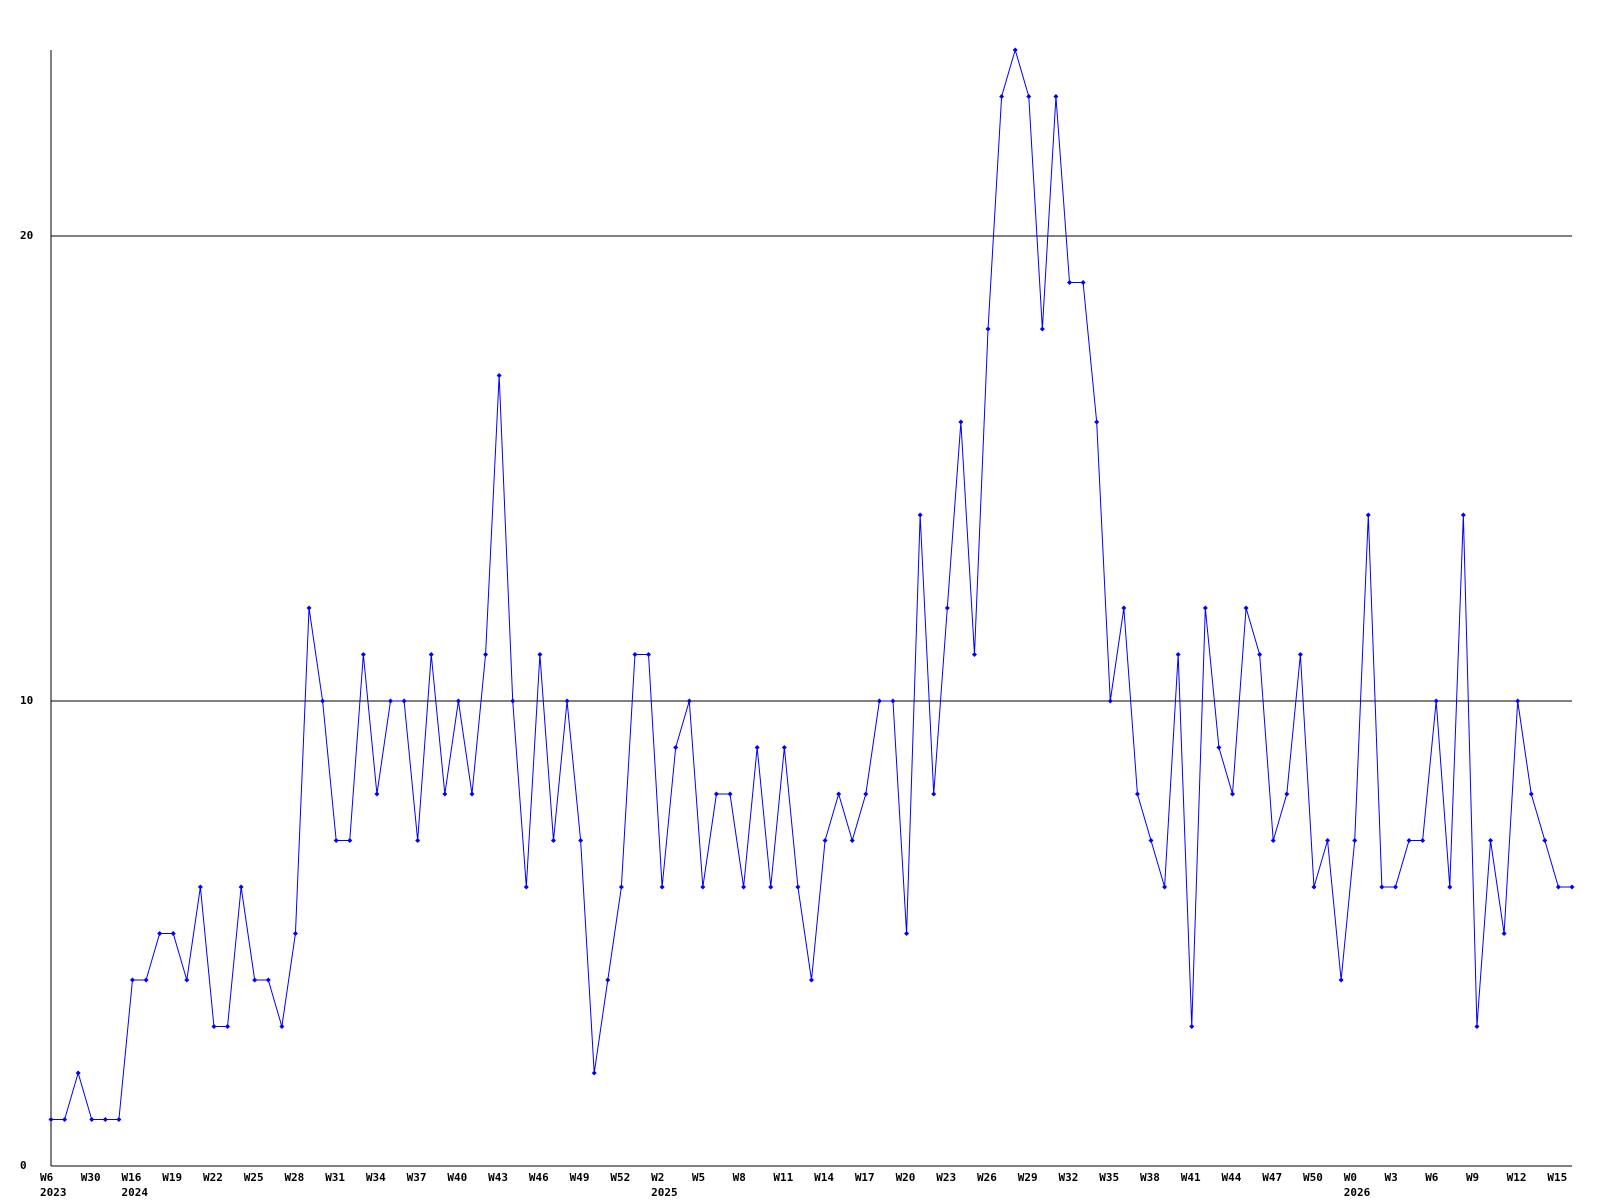 This screenshot has width=1600, height=1200. What do you see at coordinates (1231, 1177) in the screenshot?
I see `x-tick-label: W44` at bounding box center [1231, 1177].